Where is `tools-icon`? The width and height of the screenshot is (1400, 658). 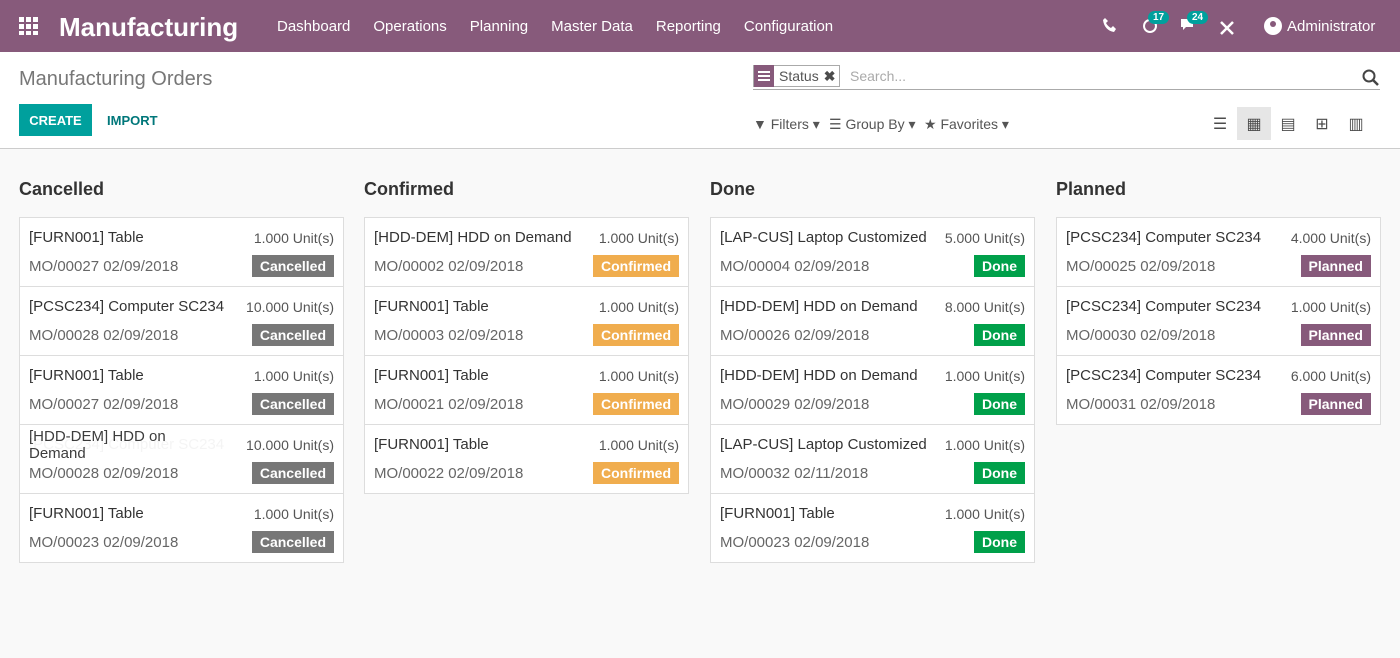 tools-icon is located at coordinates (1227, 28).